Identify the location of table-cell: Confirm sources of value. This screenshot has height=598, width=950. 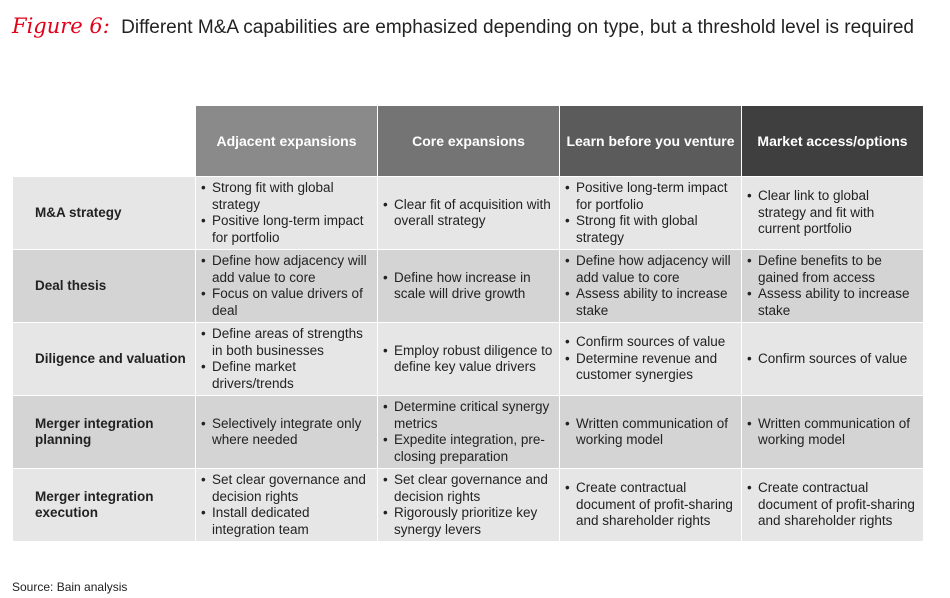
(832, 359).